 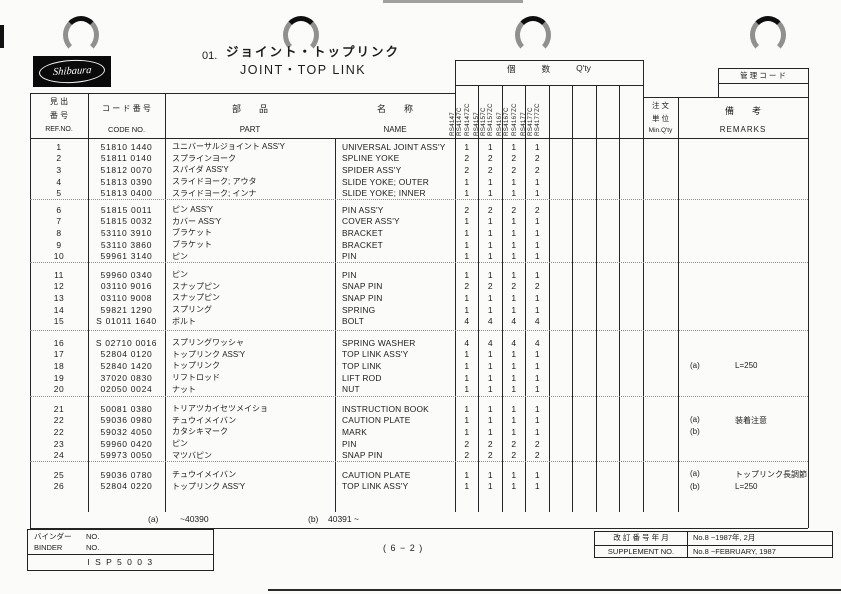 What do you see at coordinates (362, 455) in the screenshot?
I see `part-name-en-cell: SNAP PIN` at bounding box center [362, 455].